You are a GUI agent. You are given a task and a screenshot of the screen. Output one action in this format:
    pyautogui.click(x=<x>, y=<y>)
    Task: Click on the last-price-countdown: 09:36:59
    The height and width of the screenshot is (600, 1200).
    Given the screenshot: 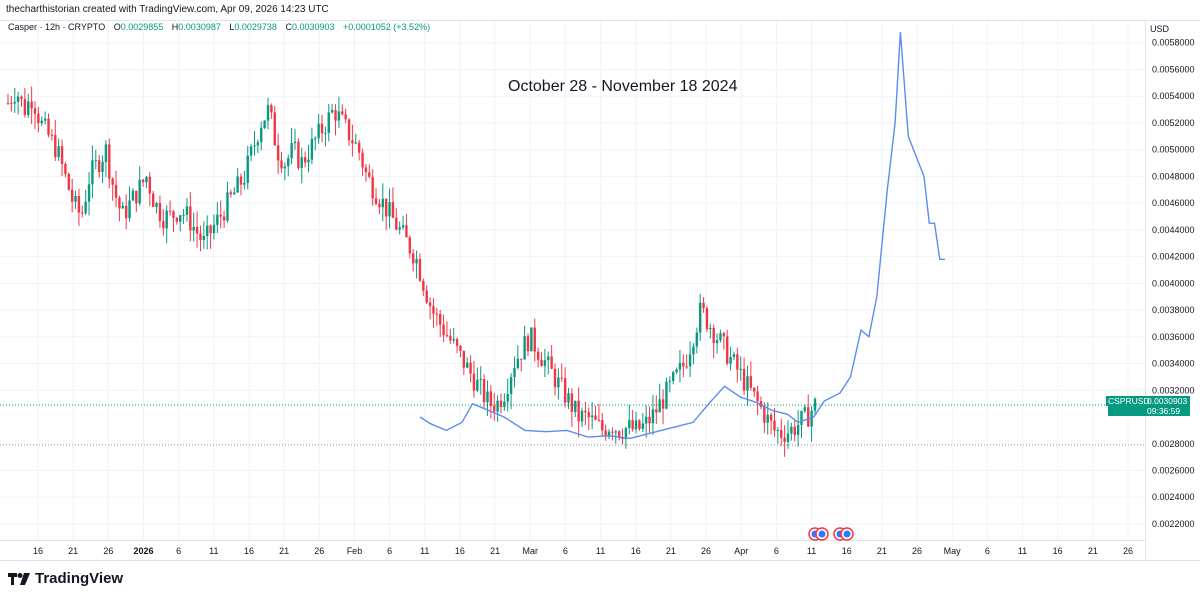 What is the action you would take?
    pyautogui.click(x=1164, y=411)
    